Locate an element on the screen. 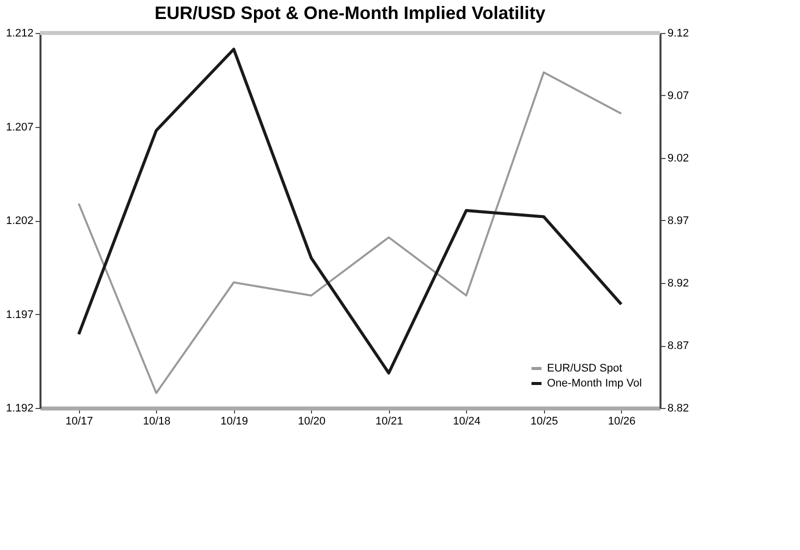 Image resolution: width=800 pixels, height=550 pixels. y2-tick-label: 9.12 is located at coordinates (678, 34).